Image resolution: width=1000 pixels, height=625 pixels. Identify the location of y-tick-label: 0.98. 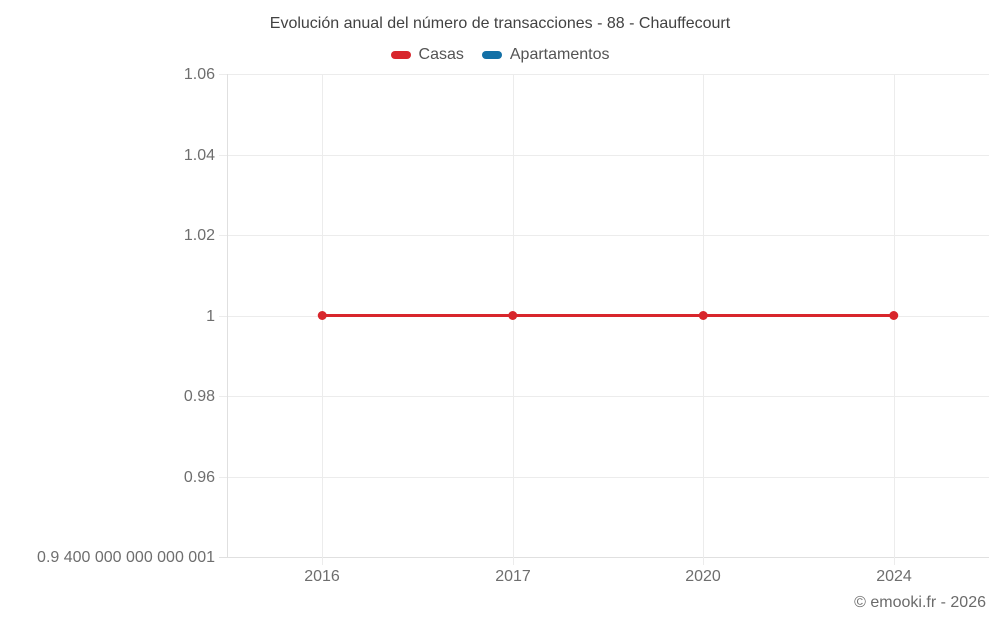
(199, 396).